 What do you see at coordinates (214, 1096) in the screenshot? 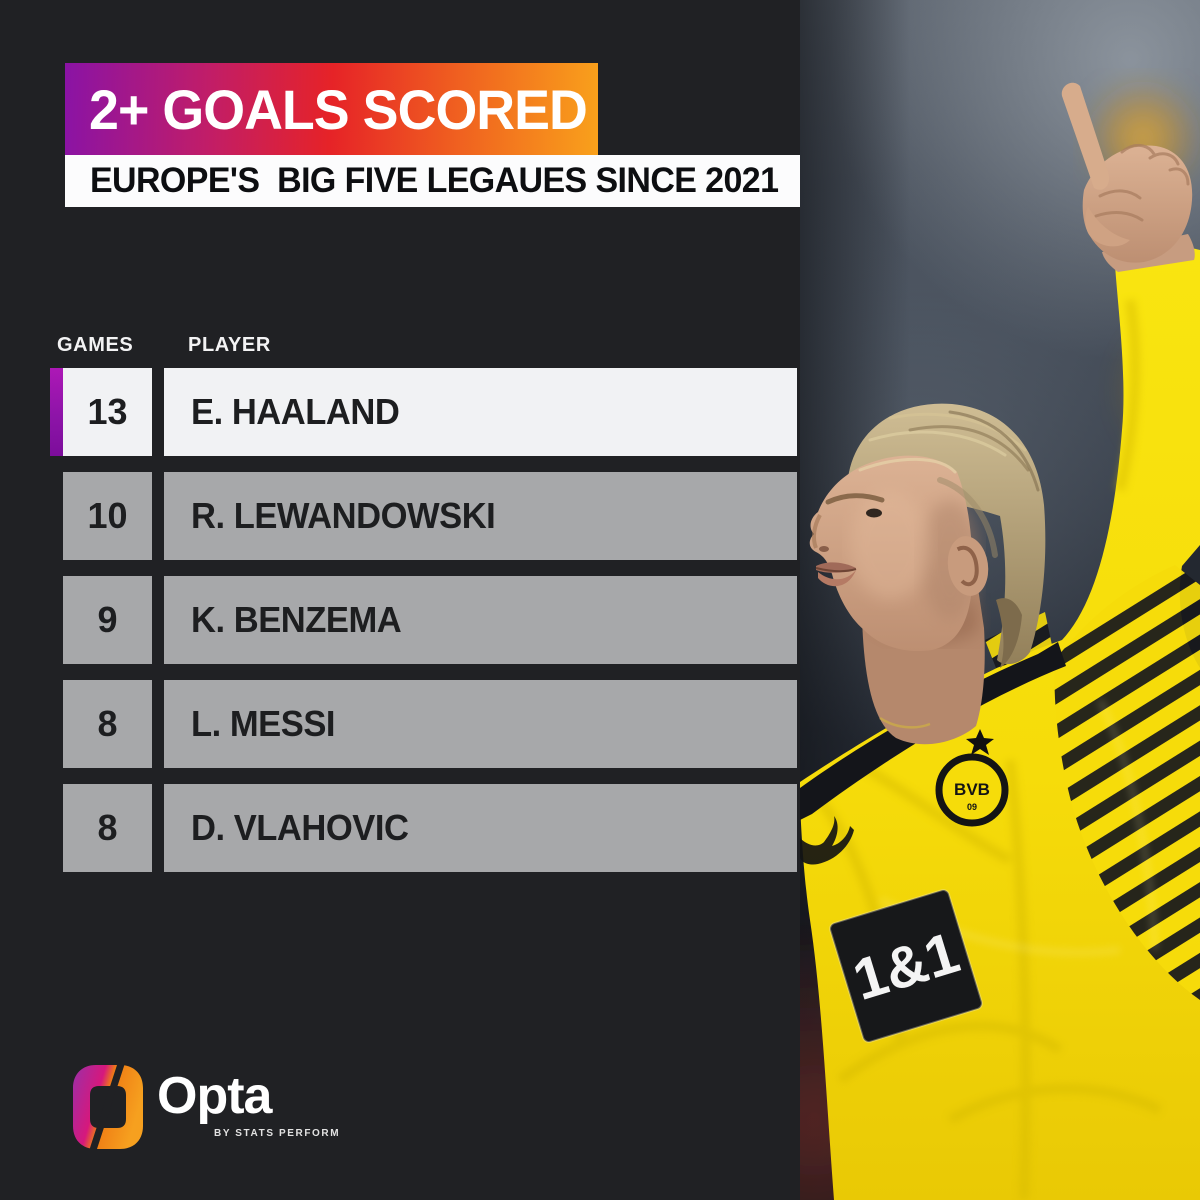
I see `brand-name: Opta` at bounding box center [214, 1096].